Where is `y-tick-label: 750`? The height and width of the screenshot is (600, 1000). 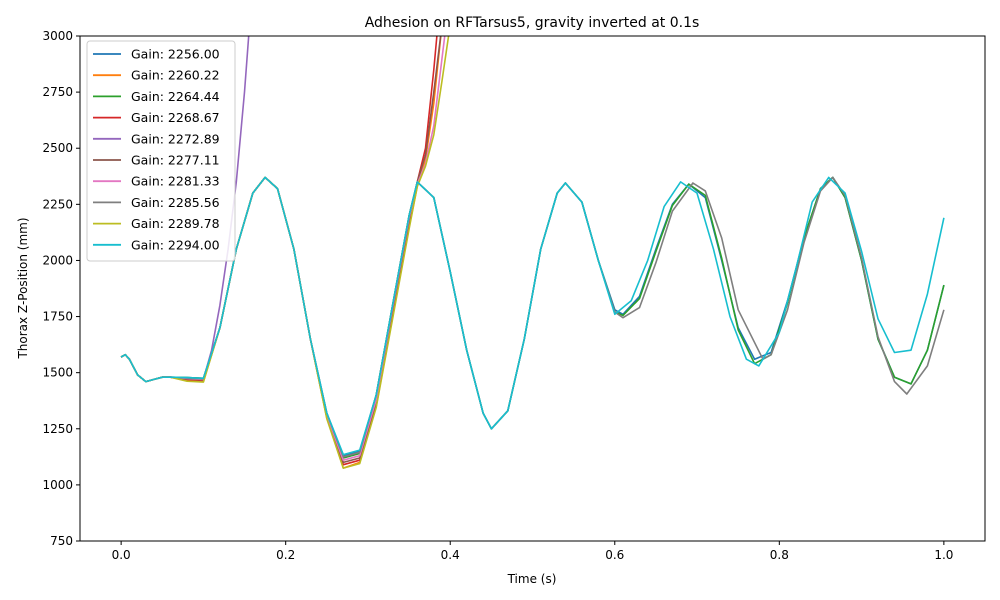 y-tick-label: 750 is located at coordinates (61, 541).